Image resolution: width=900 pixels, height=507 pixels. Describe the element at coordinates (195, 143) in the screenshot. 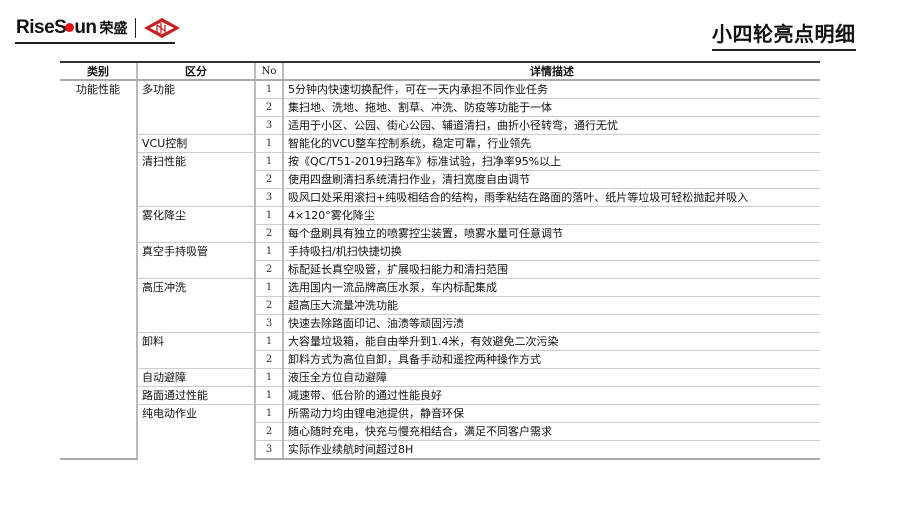

I see `section-cell: VCU控制` at that location.